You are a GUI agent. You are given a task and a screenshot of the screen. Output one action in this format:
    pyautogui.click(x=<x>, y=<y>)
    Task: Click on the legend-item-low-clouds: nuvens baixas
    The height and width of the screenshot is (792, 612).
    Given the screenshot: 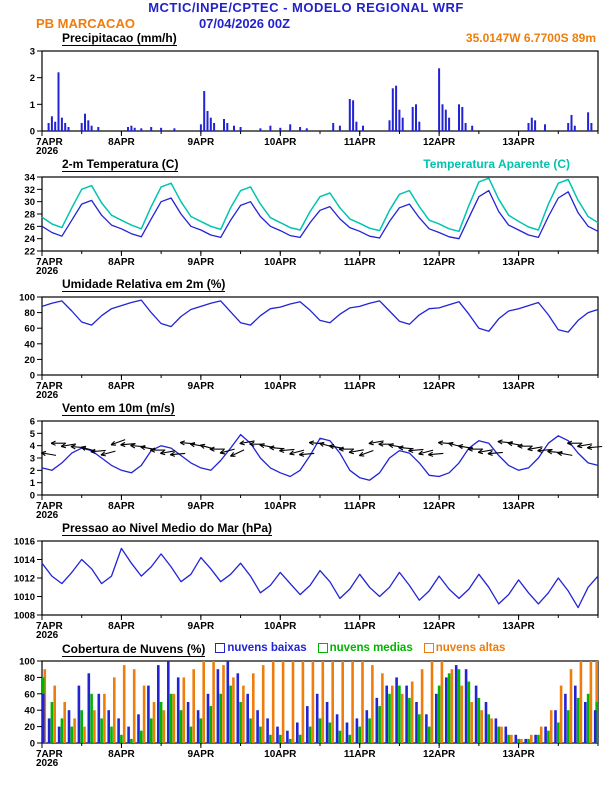 What is the action you would take?
    pyautogui.click(x=261, y=648)
    